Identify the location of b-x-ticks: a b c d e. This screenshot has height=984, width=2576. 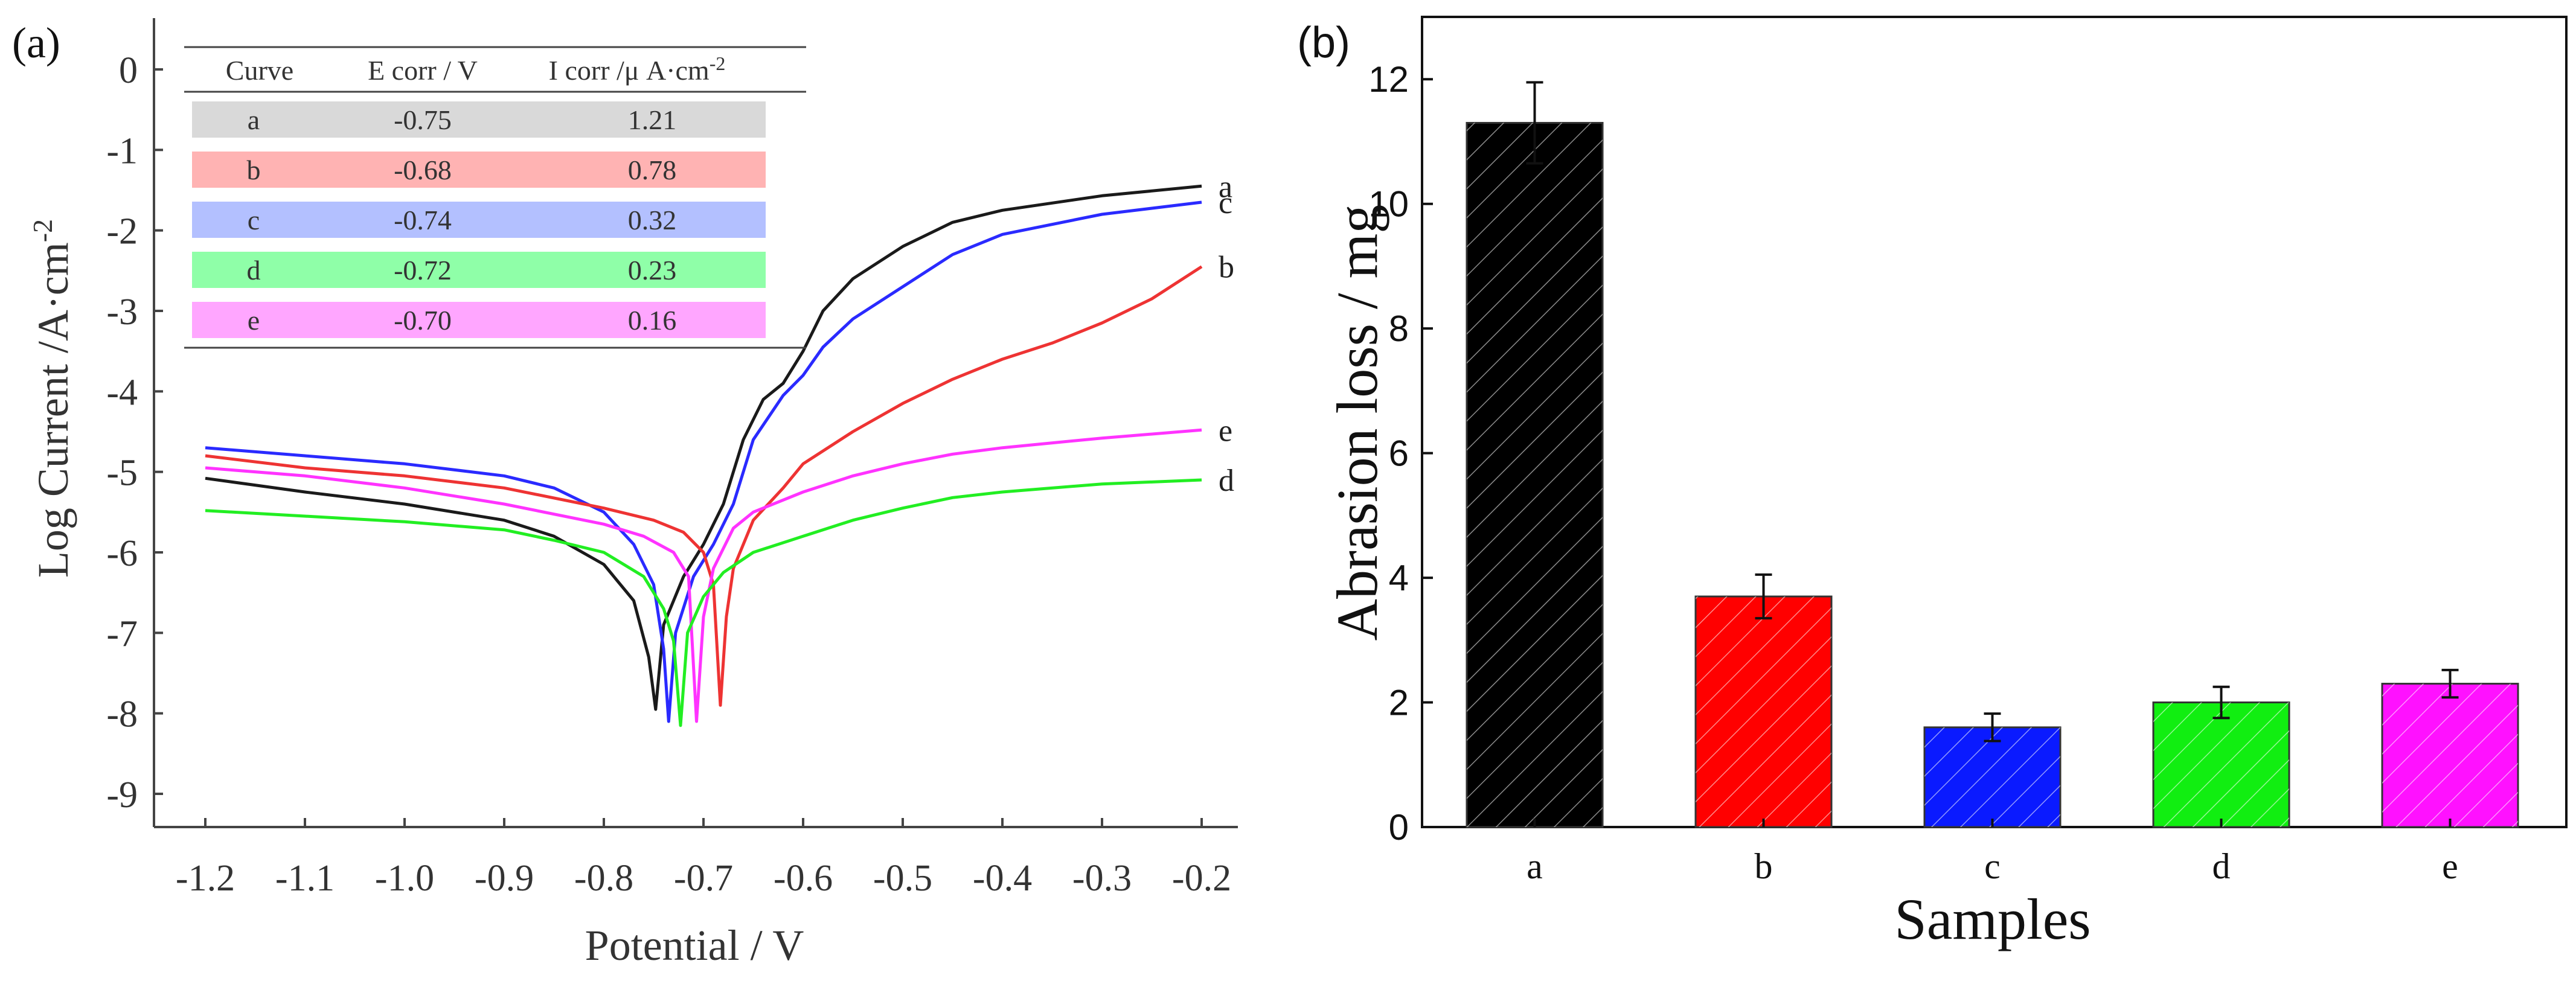
(1992, 852).